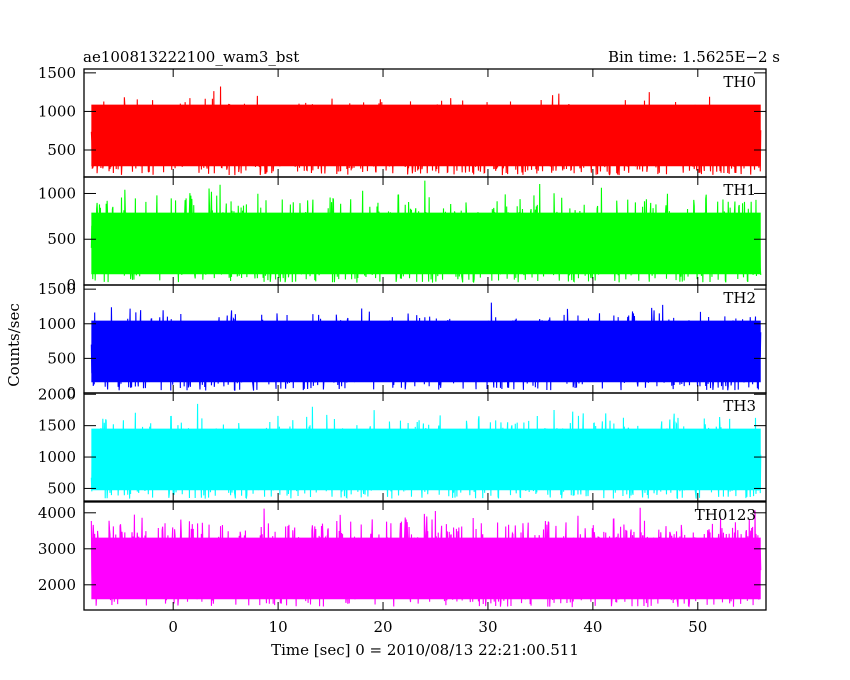 Image resolution: width=850 pixels, height=680 pixels. What do you see at coordinates (425, 650) in the screenshot?
I see `x-axis-label: Time [sec] 0 = 2010/08/13 22:21:00.511` at bounding box center [425, 650].